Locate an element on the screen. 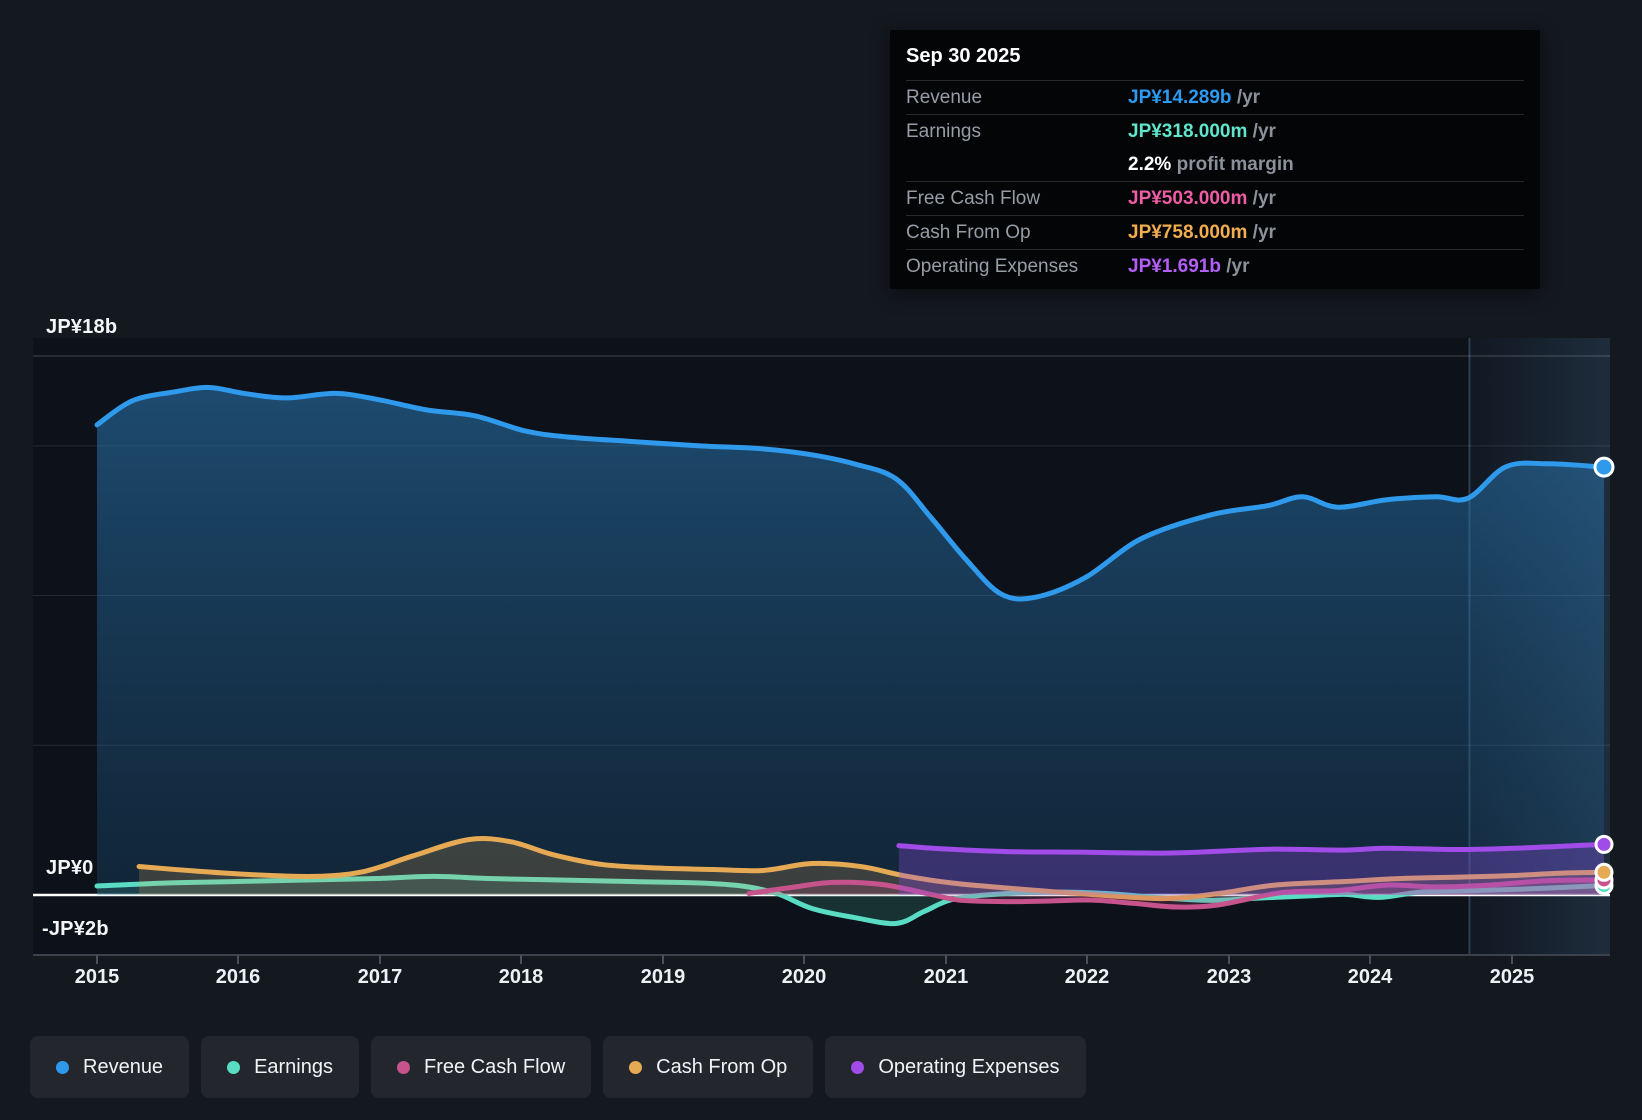  x-tick-label: 2016 is located at coordinates (238, 977).